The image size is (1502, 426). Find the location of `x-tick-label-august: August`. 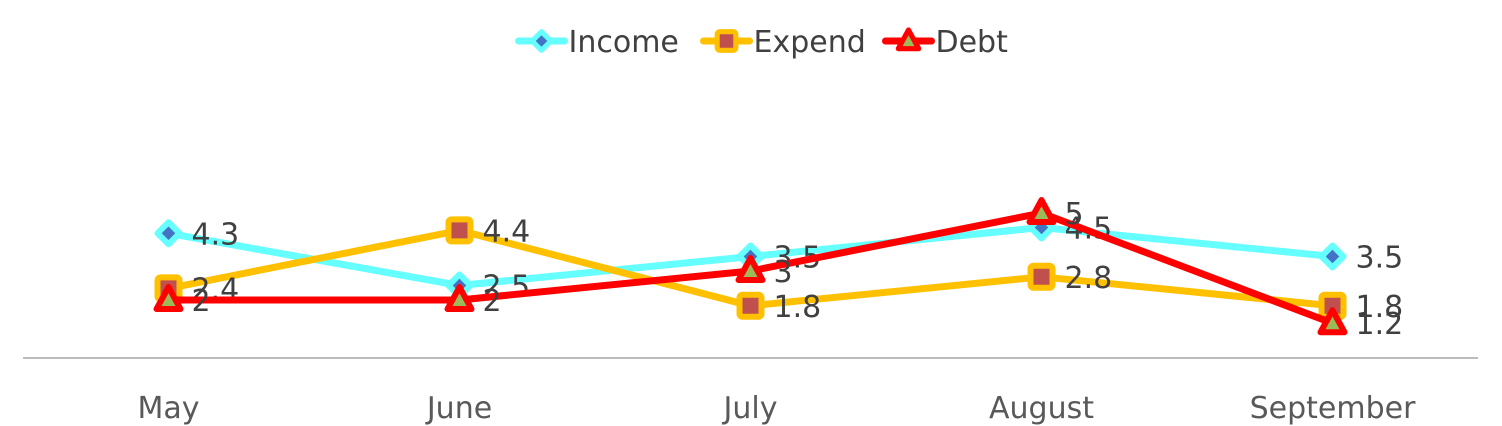

x-tick-label-august: August is located at coordinates (1041, 408).